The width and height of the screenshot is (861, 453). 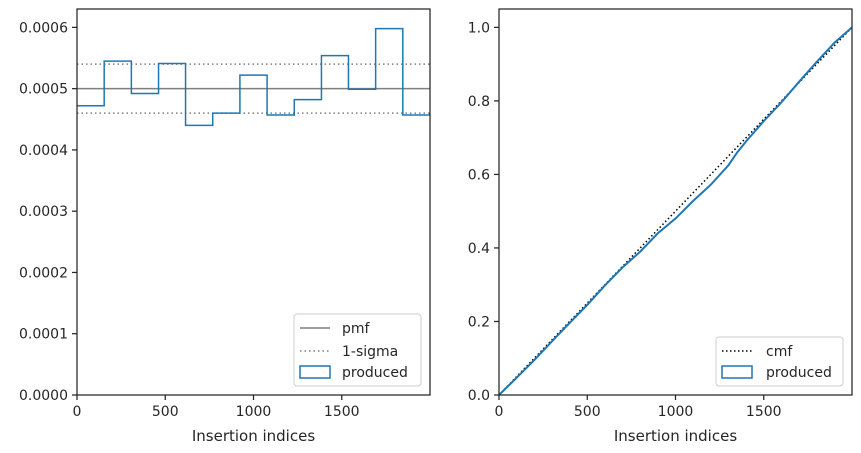 I want to click on cmf-legend: cmf produced, so click(x=779, y=361).